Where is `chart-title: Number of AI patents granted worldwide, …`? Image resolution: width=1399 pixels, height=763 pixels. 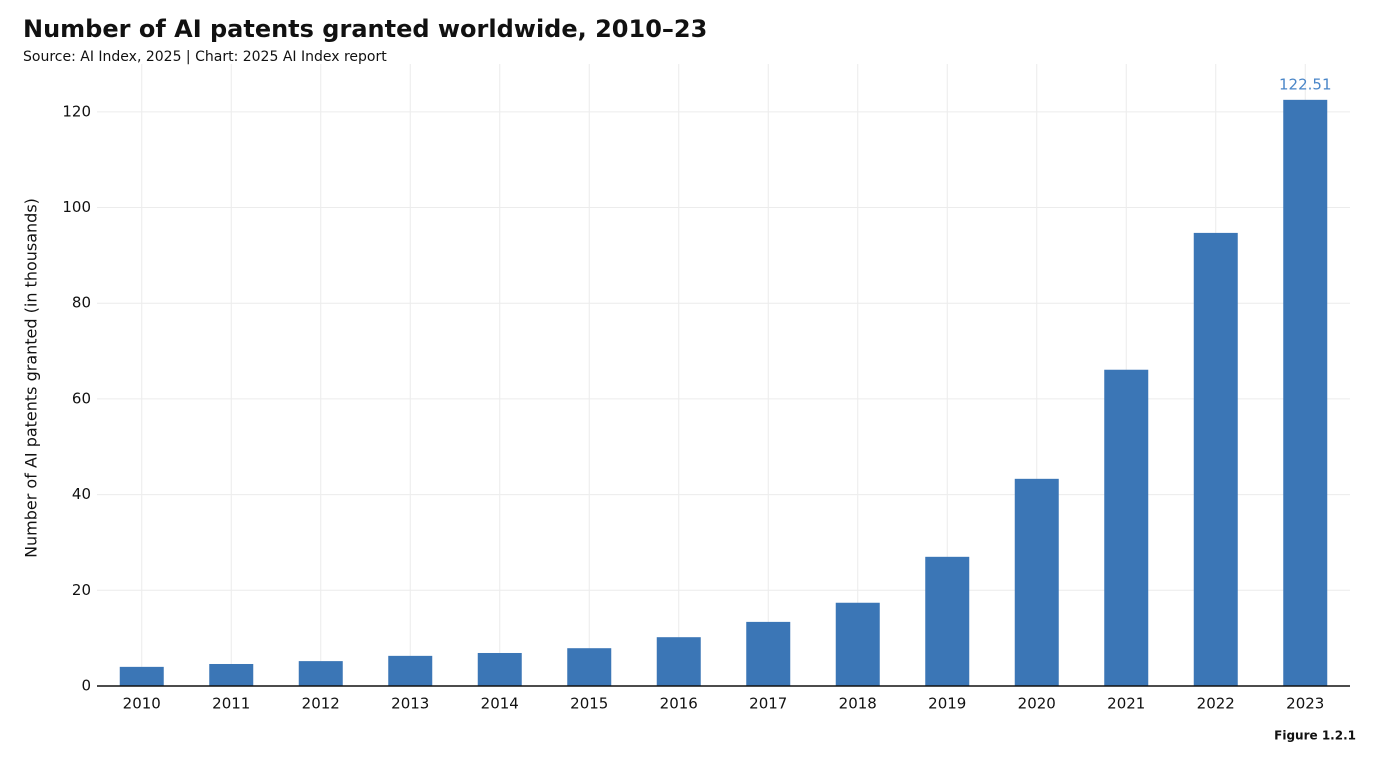
chart-title: Number of AI patents granted worldwide, … is located at coordinates (365, 29).